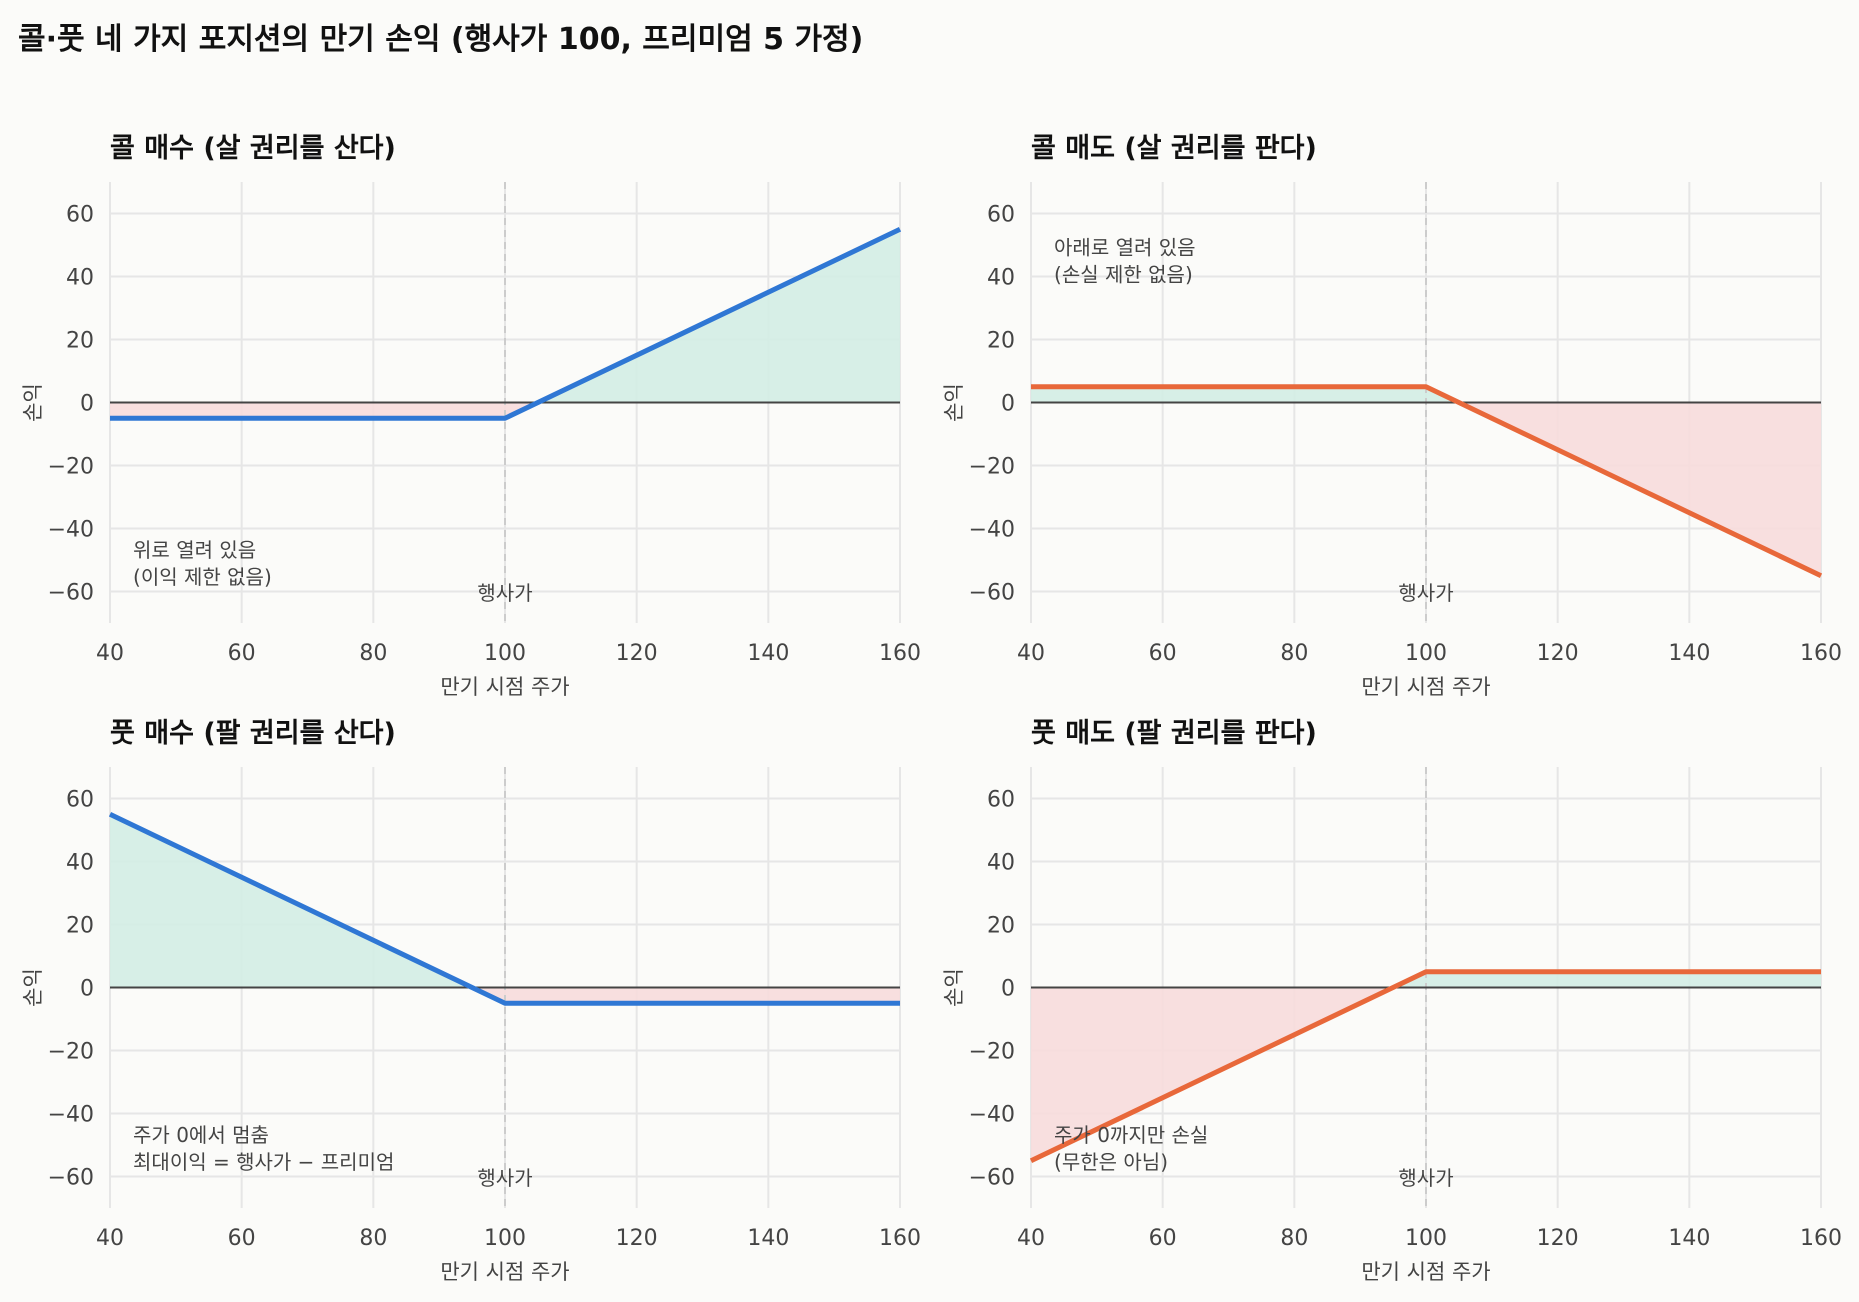 The height and width of the screenshot is (1302, 1859). What do you see at coordinates (263, 1162) in the screenshot?
I see `annotation-text: 최대이익 = 행사가 − 프리미엄` at bounding box center [263, 1162].